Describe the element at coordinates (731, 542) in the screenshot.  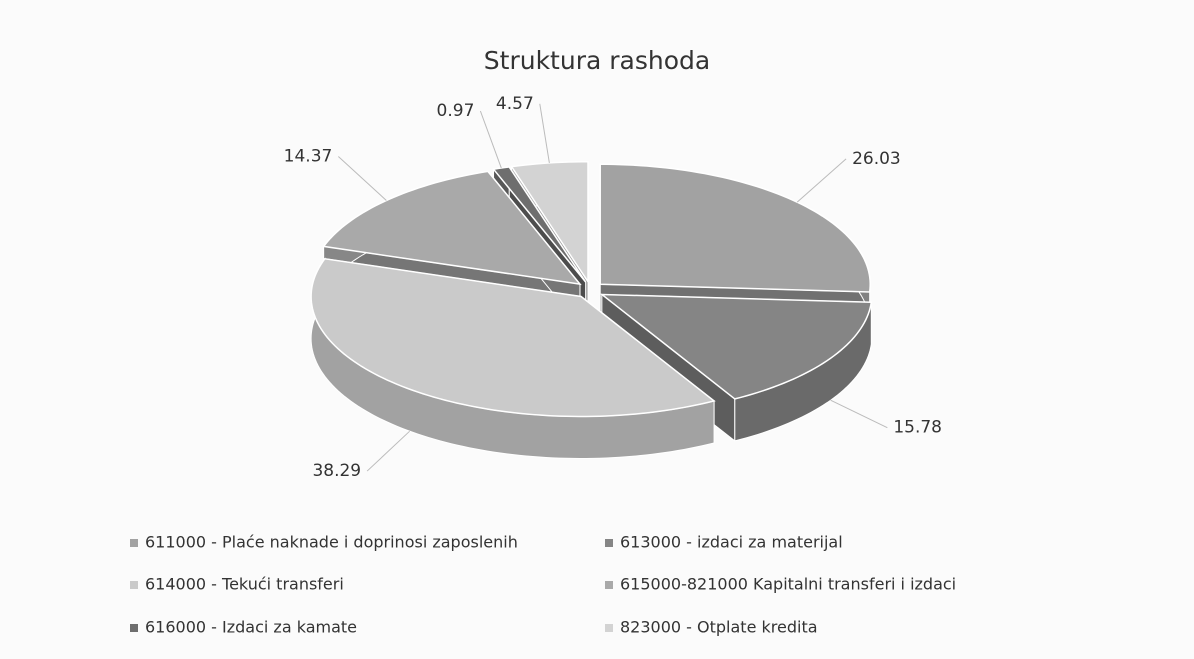
I see `legend-label: 613000 - izdaci za materijal` at that location.